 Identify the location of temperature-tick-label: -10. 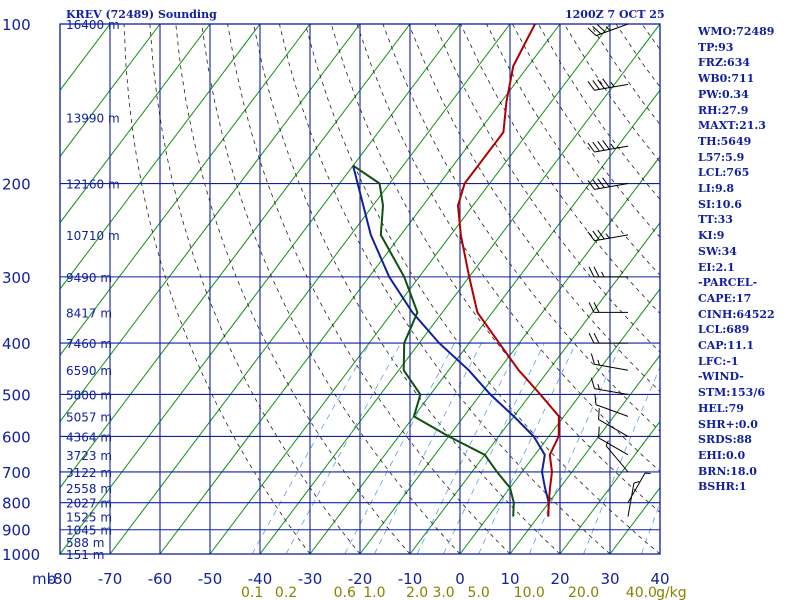
(410, 579).